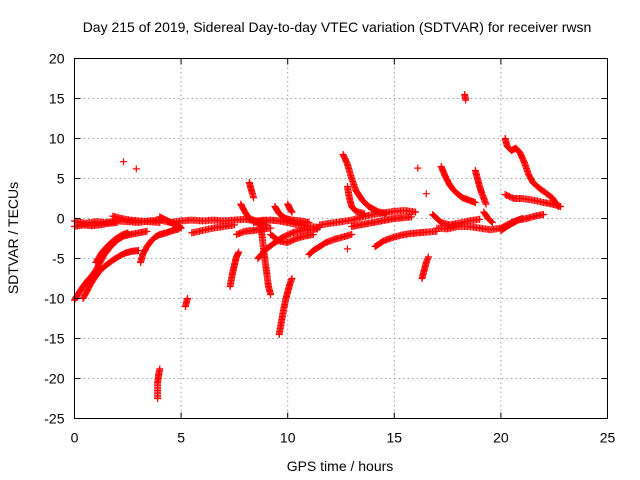 This screenshot has width=640, height=480. I want to click on y-tick-label: -20, so click(54, 379).